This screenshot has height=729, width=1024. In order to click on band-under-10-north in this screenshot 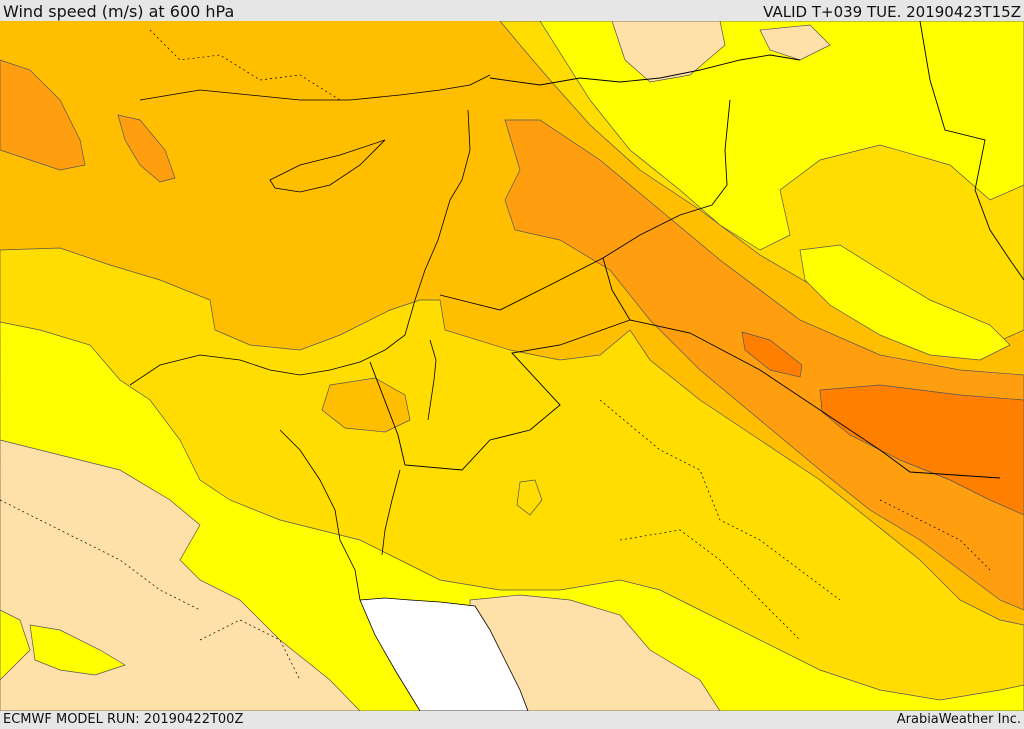, I will do `click(668, 52)`.